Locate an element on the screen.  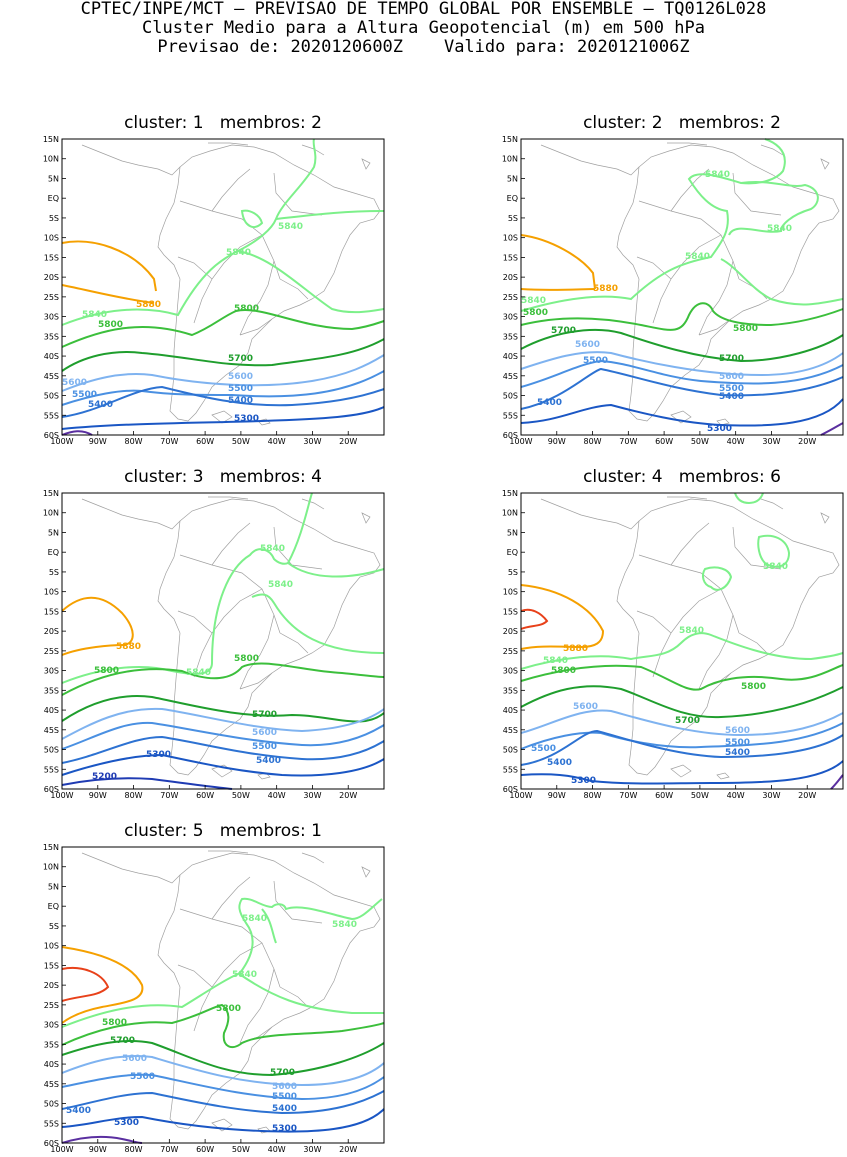
panel-1-lat-label: 30S is located at coordinates (51, 317).